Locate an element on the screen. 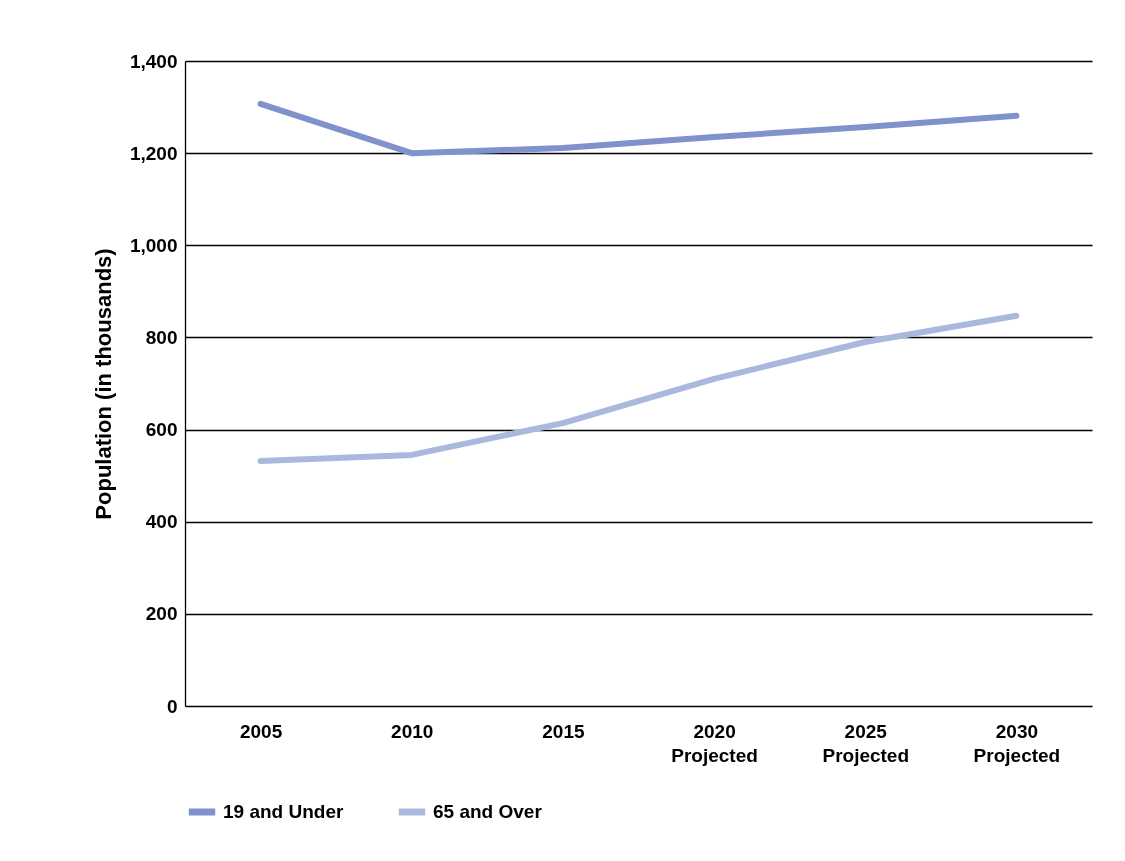 This screenshot has height=861, width=1125. x-tick-label: 2010 is located at coordinates (412, 731).